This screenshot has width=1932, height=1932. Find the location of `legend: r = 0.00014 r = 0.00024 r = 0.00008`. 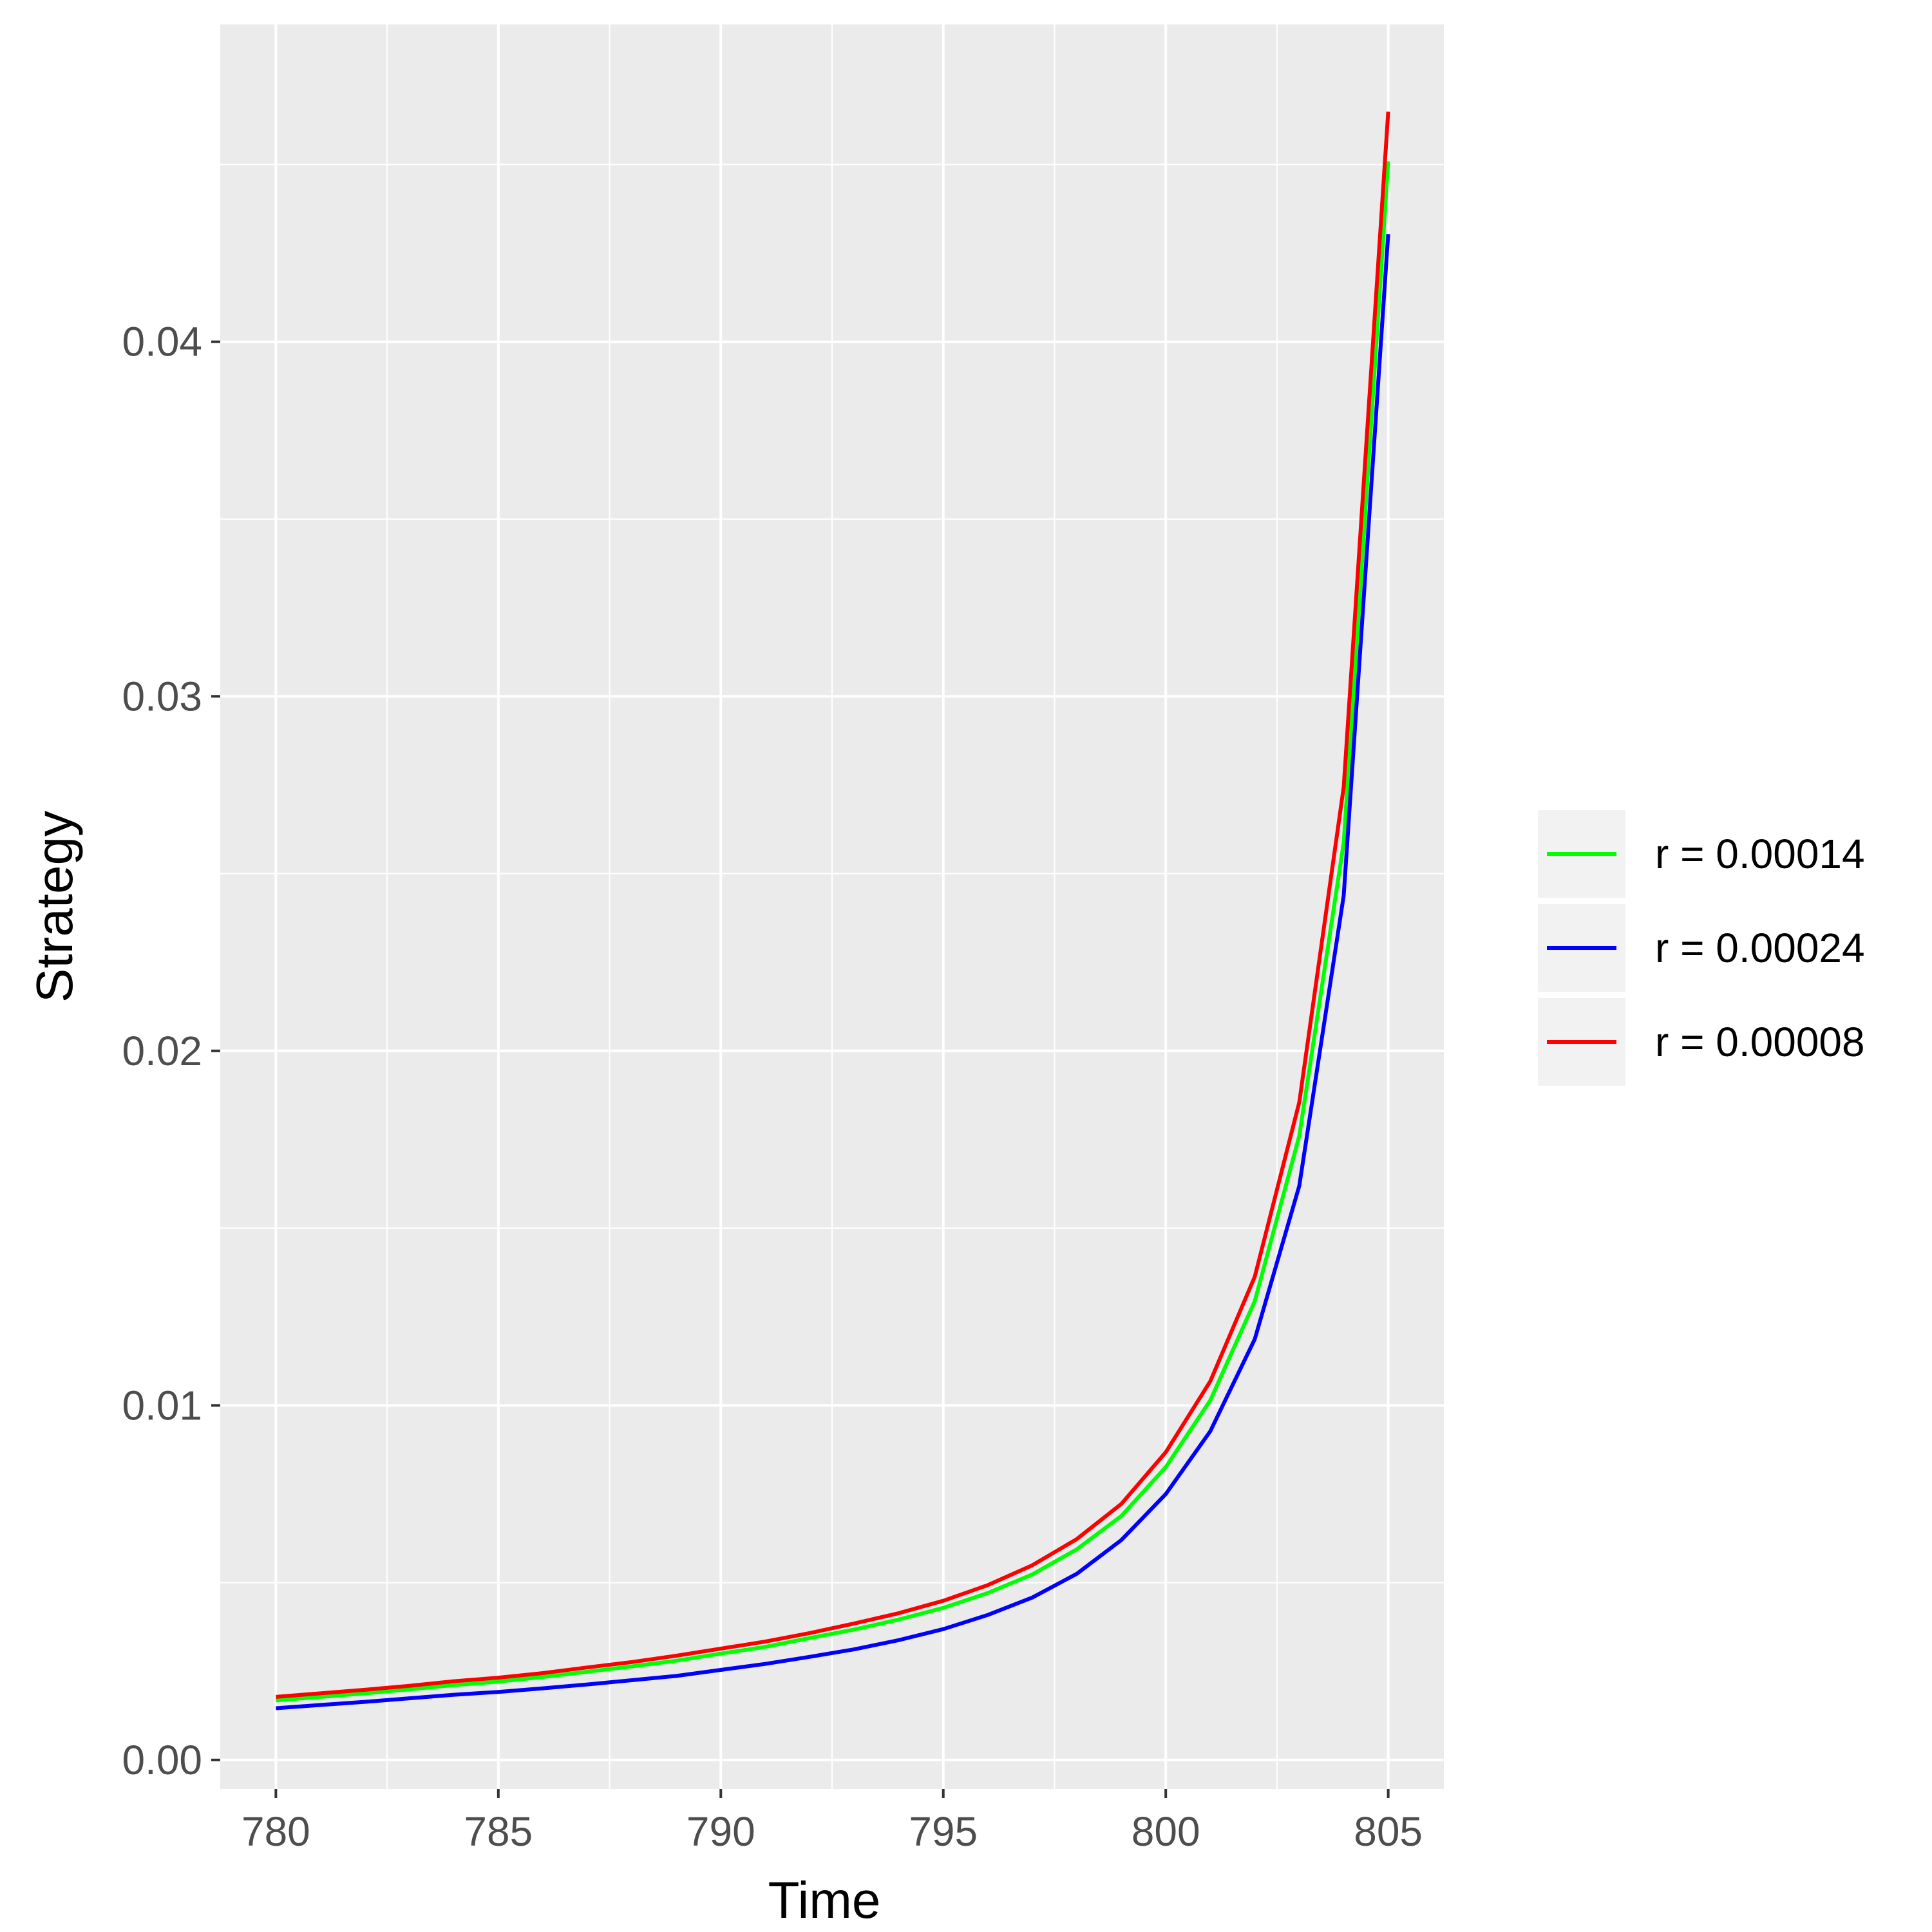

legend: r = 0.00014 r = 0.00024 r = 0.00008 is located at coordinates (1702, 948).